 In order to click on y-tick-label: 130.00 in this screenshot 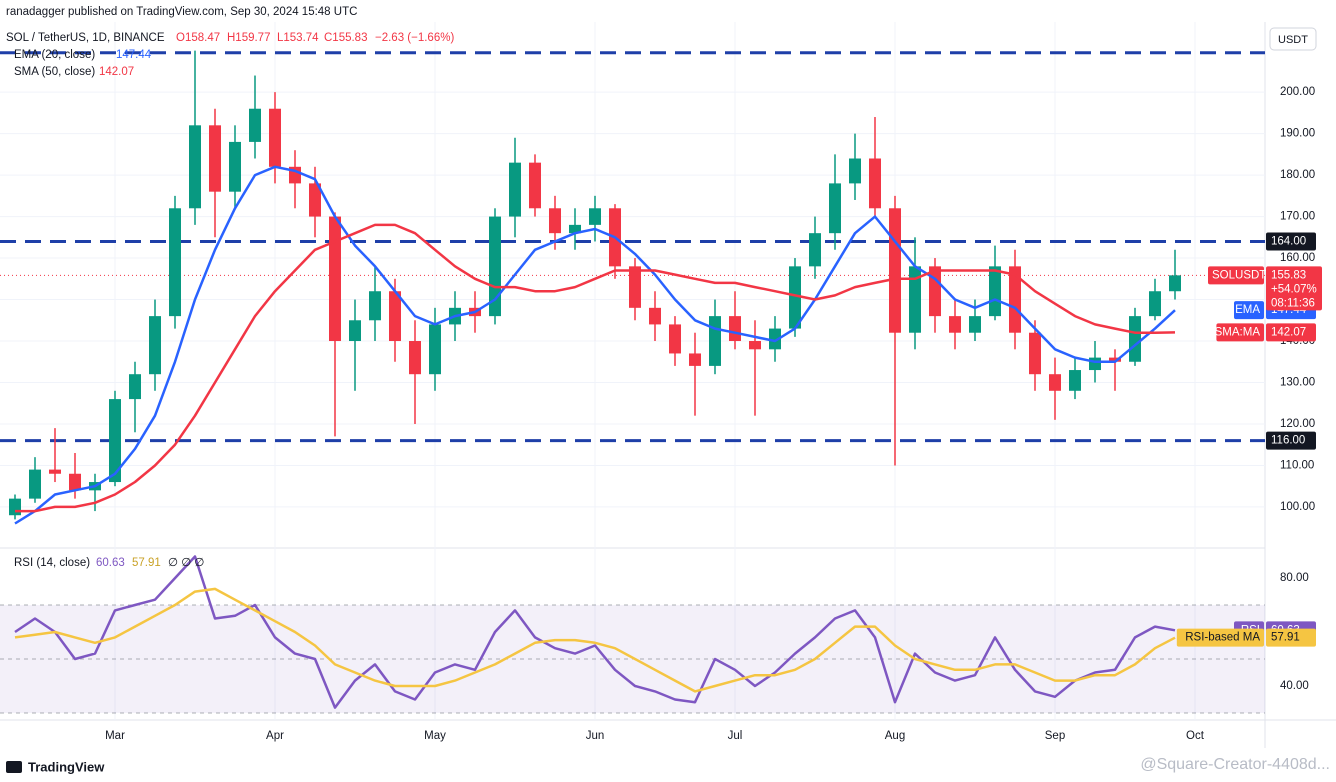, I will do `click(1297, 383)`.